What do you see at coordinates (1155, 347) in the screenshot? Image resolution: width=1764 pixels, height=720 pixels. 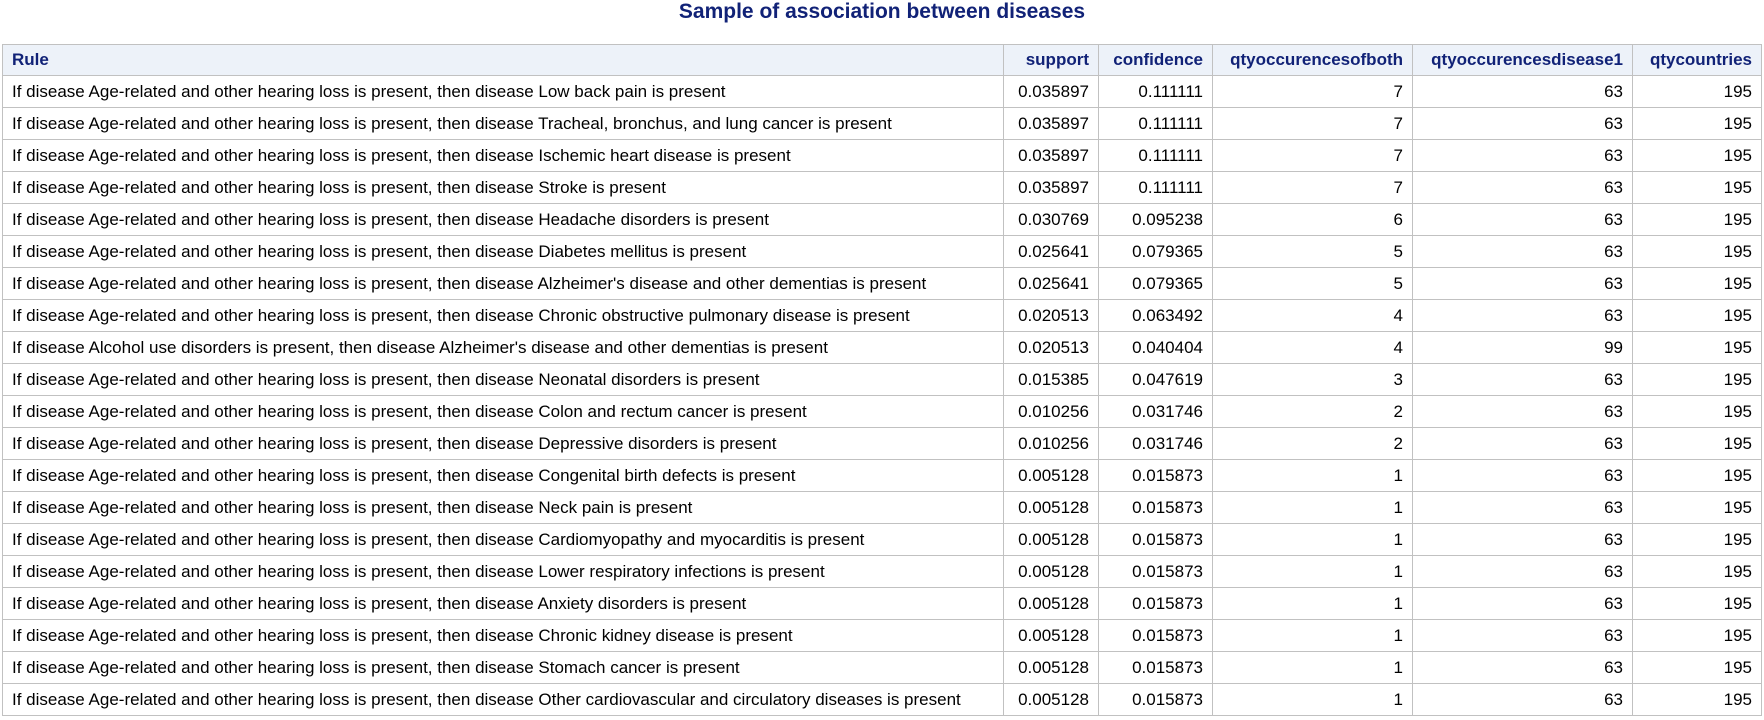 I see `confidence-cell: 0.040404` at bounding box center [1155, 347].